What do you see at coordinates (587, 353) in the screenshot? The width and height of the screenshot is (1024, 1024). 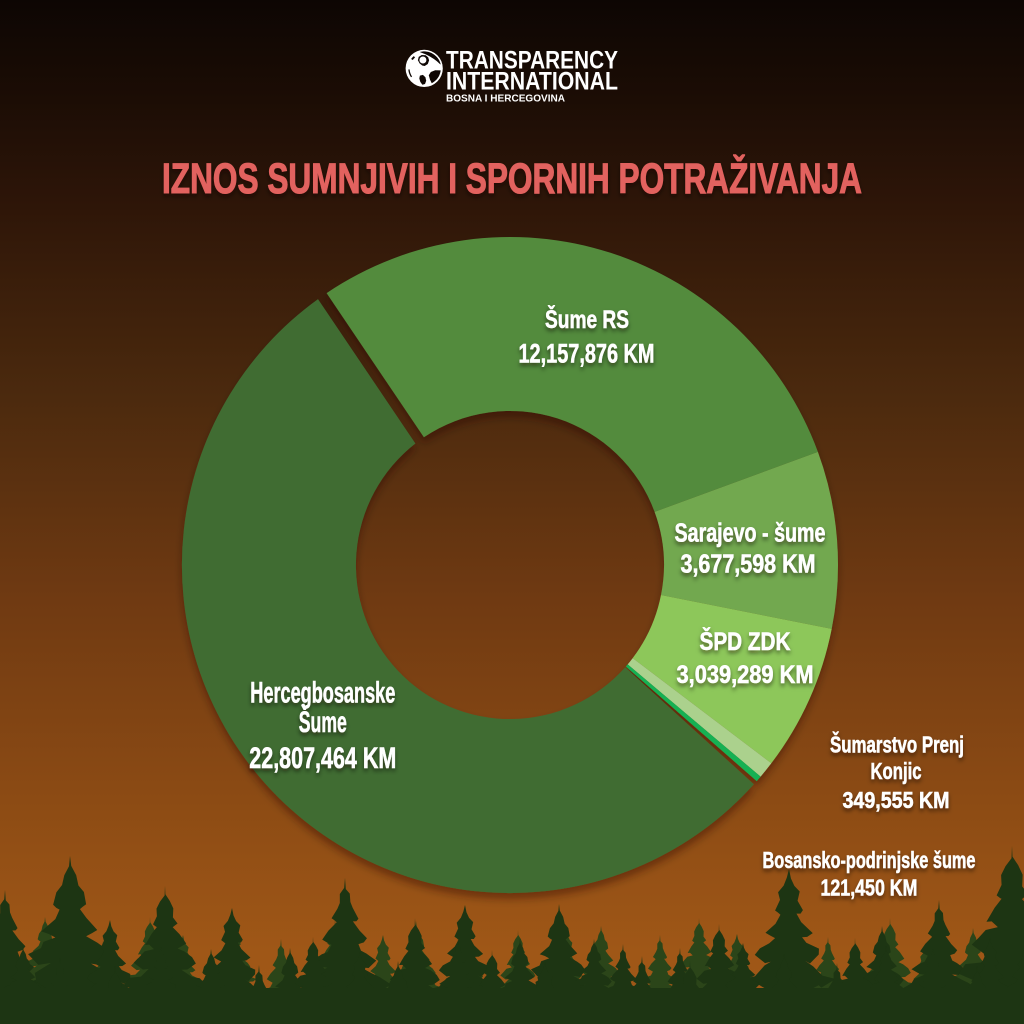 I see `svg-text: 12,157,876 KM` at bounding box center [587, 353].